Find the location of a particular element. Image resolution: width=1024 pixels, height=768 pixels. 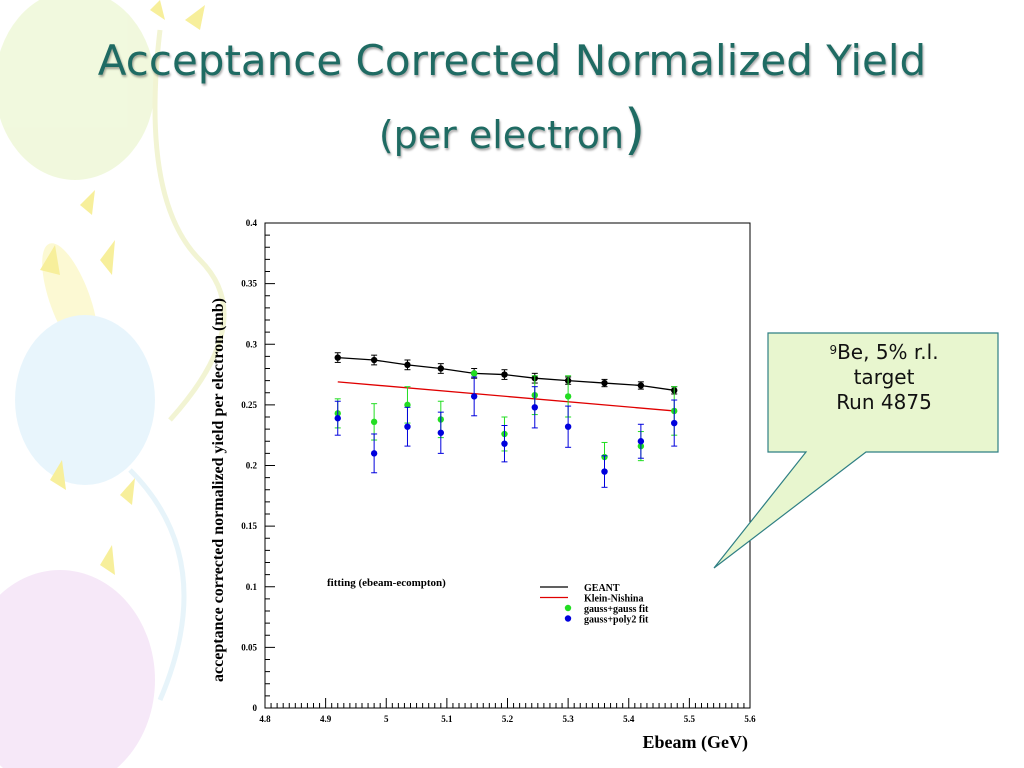

pink-balloon-icon is located at coordinates (77, 669).